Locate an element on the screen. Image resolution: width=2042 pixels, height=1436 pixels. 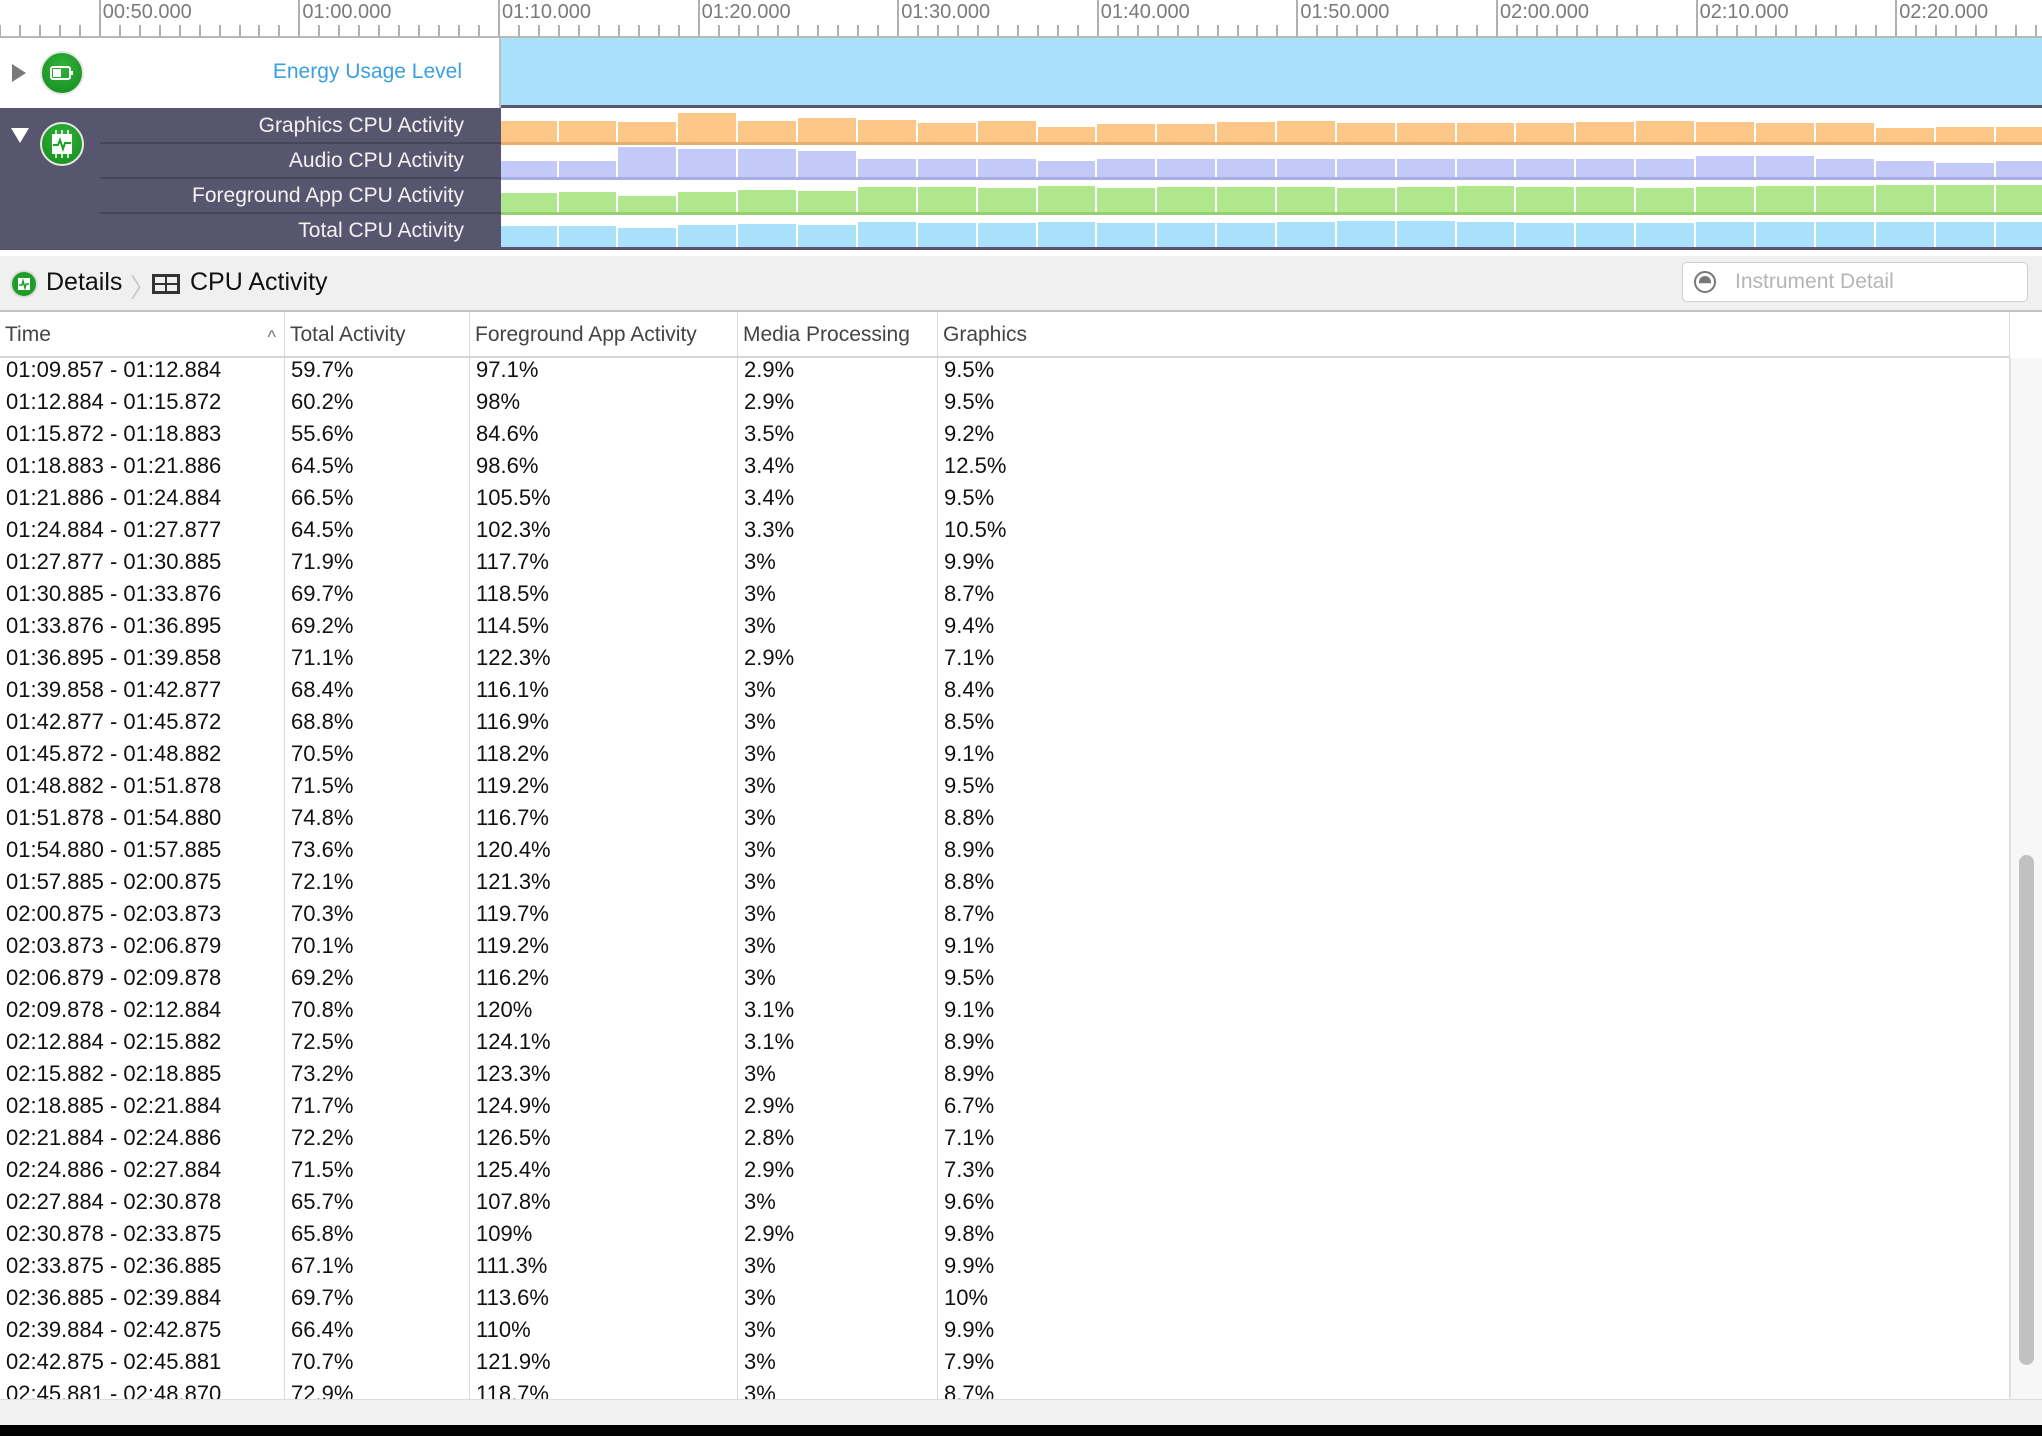
table-row: 01:57.885 - 02:00.875 72.1% 121.3% 3% 8.8% is located at coordinates (1005, 886).